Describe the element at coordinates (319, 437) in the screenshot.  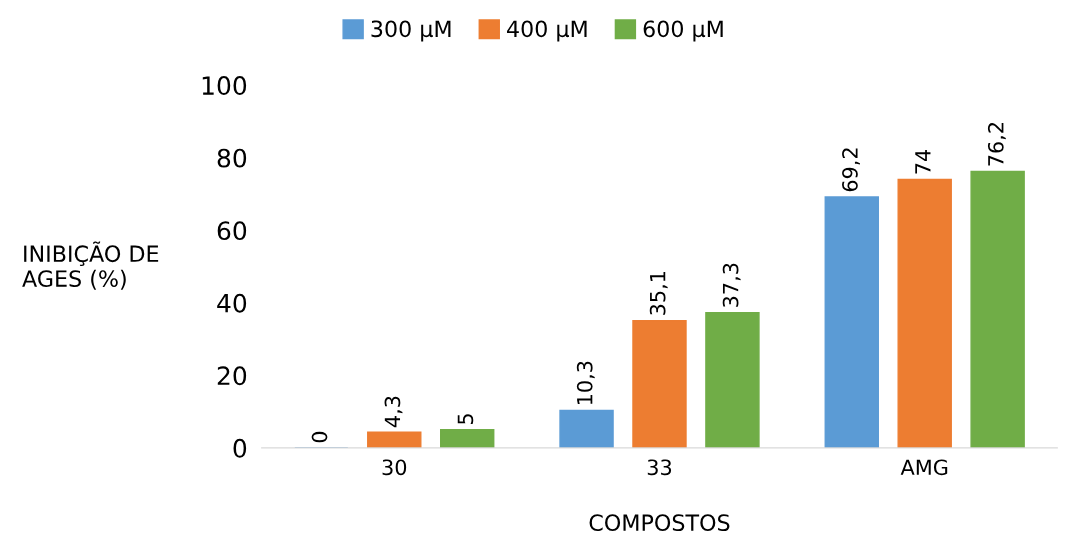
I see `data-label: 0` at that location.